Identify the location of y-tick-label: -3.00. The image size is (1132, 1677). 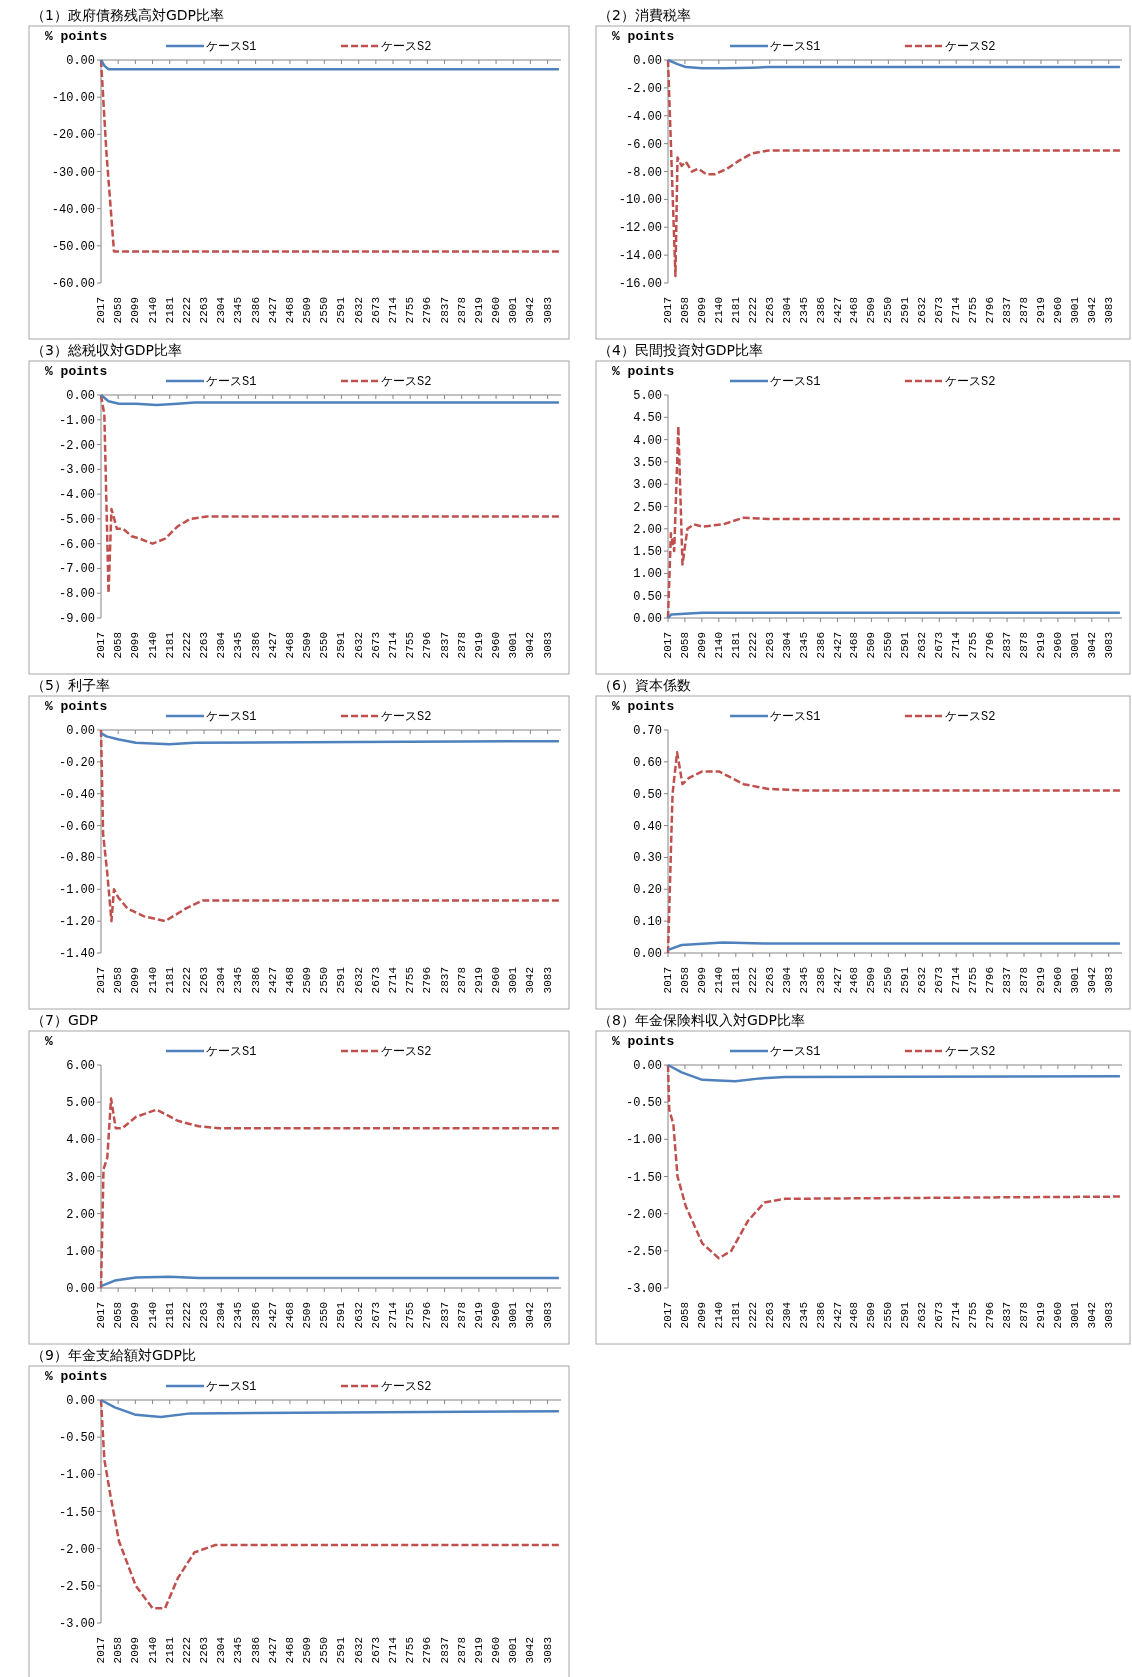
(76, 1624).